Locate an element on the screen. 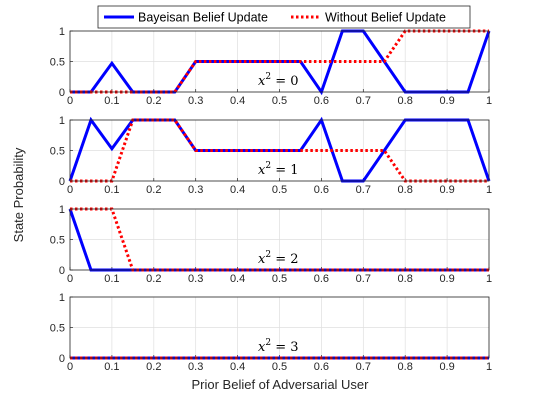 The image size is (540, 405). legend-label-bayesian: Bayeisan Belief Update is located at coordinates (203, 18).